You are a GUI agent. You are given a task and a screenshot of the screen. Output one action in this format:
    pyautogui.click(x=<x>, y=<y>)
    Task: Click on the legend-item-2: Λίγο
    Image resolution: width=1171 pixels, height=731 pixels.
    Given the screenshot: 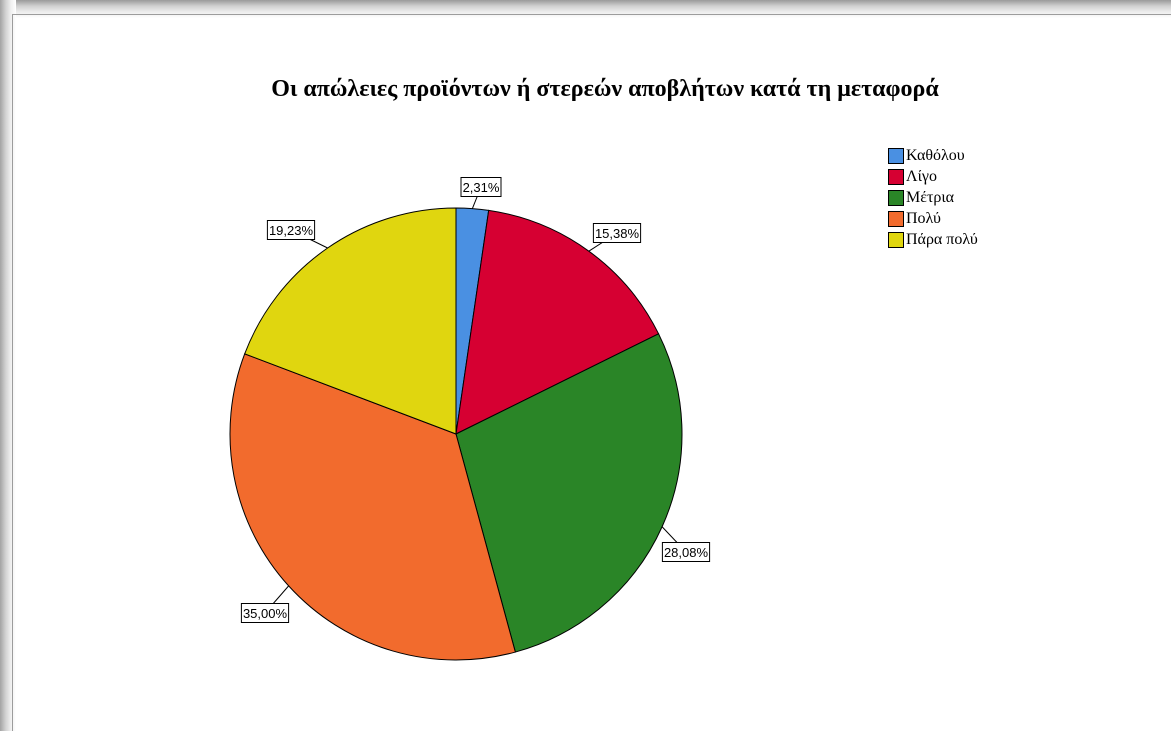 What is the action you would take?
    pyautogui.click(x=933, y=176)
    